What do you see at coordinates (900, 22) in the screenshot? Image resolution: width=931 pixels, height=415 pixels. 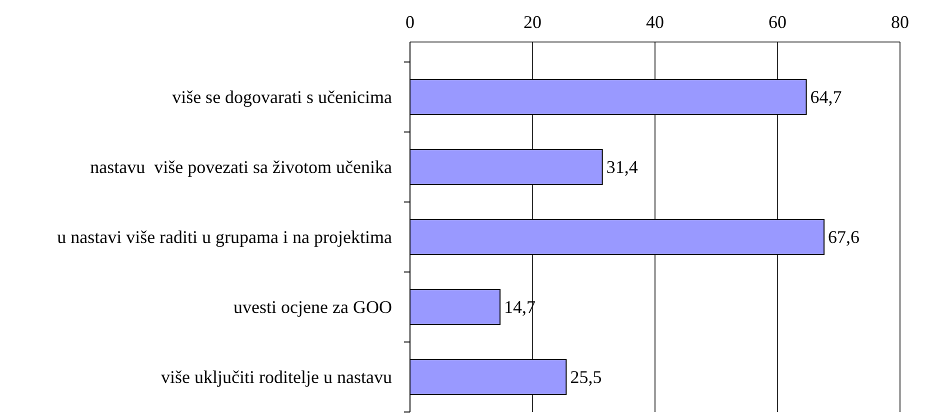 I see `x-tick-label: 80` at bounding box center [900, 22].